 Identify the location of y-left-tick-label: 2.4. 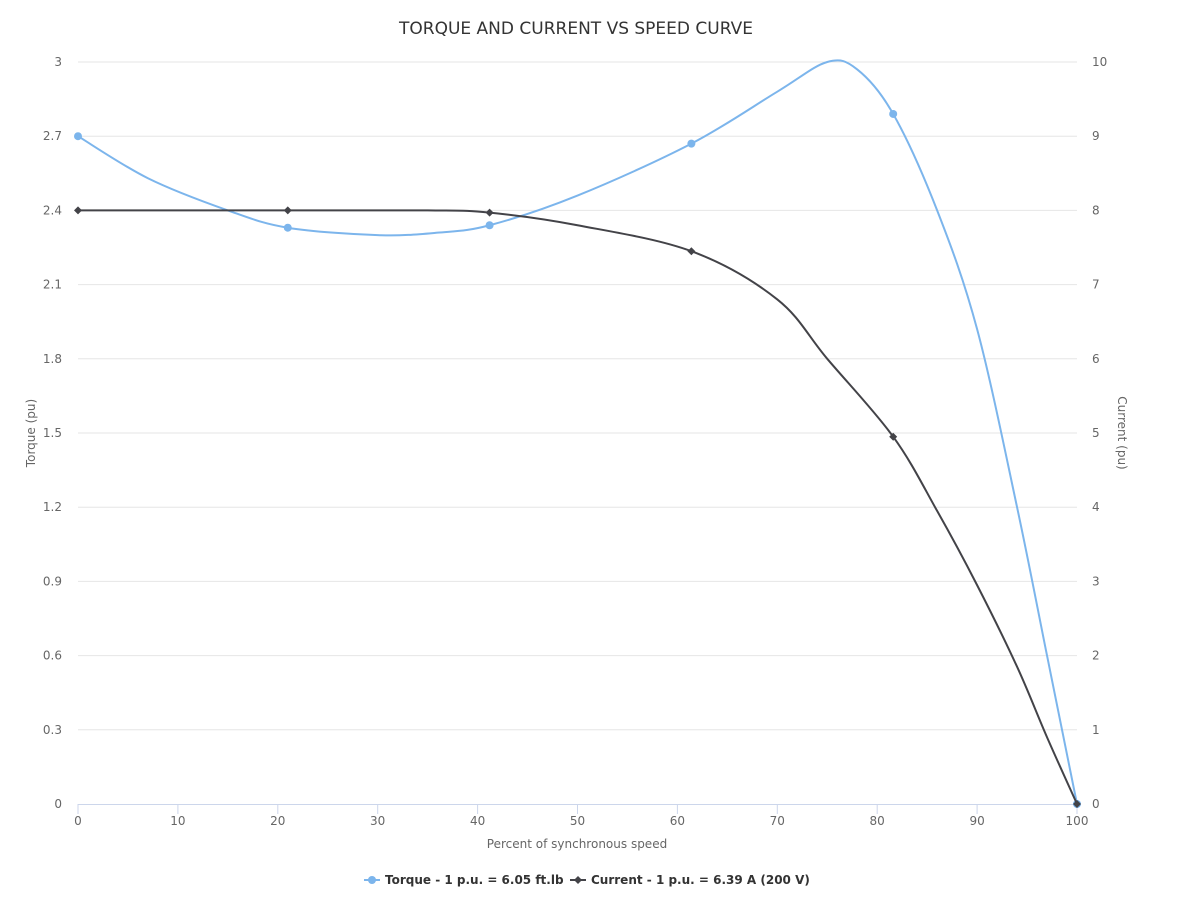
(52, 210).